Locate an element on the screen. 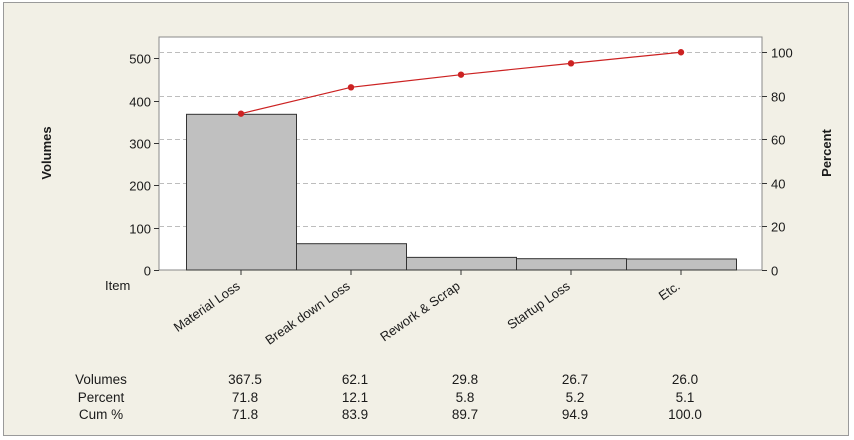 The width and height of the screenshot is (854, 440). right-tick-label: 20 is located at coordinates (778, 227).